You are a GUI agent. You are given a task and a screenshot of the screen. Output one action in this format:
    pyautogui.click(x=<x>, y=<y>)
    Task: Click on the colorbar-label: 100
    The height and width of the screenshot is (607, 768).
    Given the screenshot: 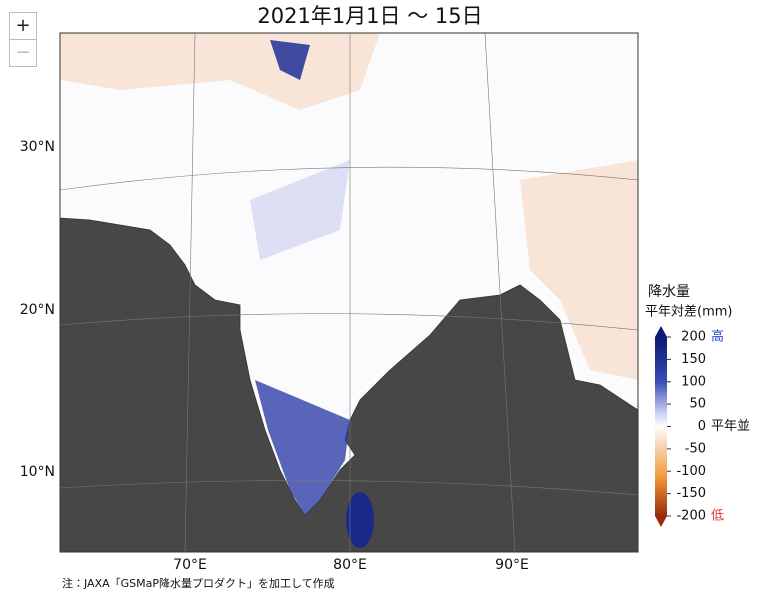 What is the action you would take?
    pyautogui.click(x=693, y=381)
    